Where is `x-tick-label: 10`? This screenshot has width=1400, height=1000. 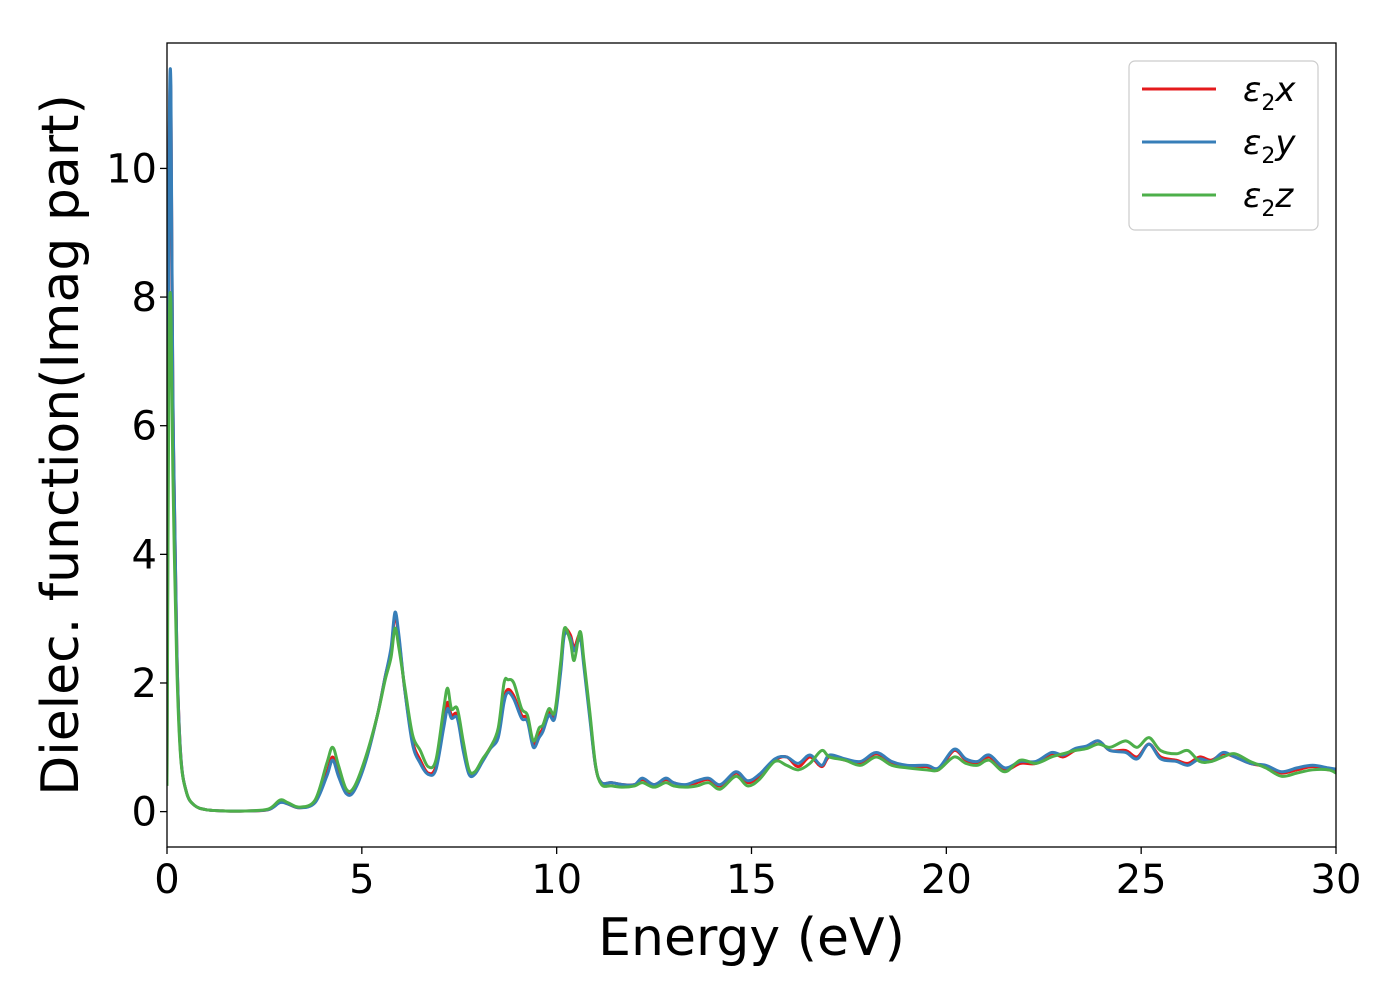
x-tick-label: 10 is located at coordinates (556, 880).